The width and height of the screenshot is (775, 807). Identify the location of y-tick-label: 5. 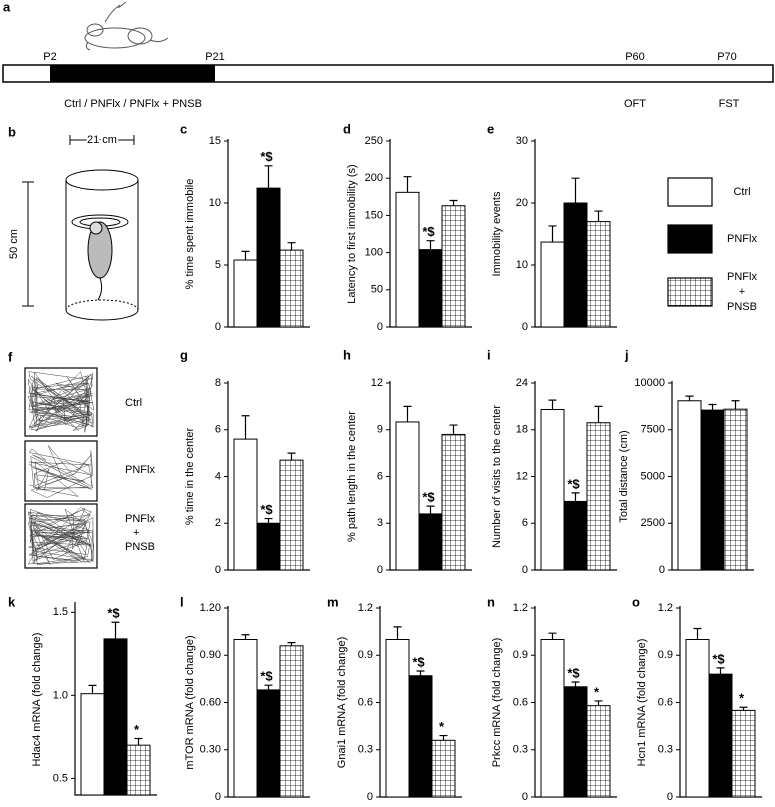
(218, 265).